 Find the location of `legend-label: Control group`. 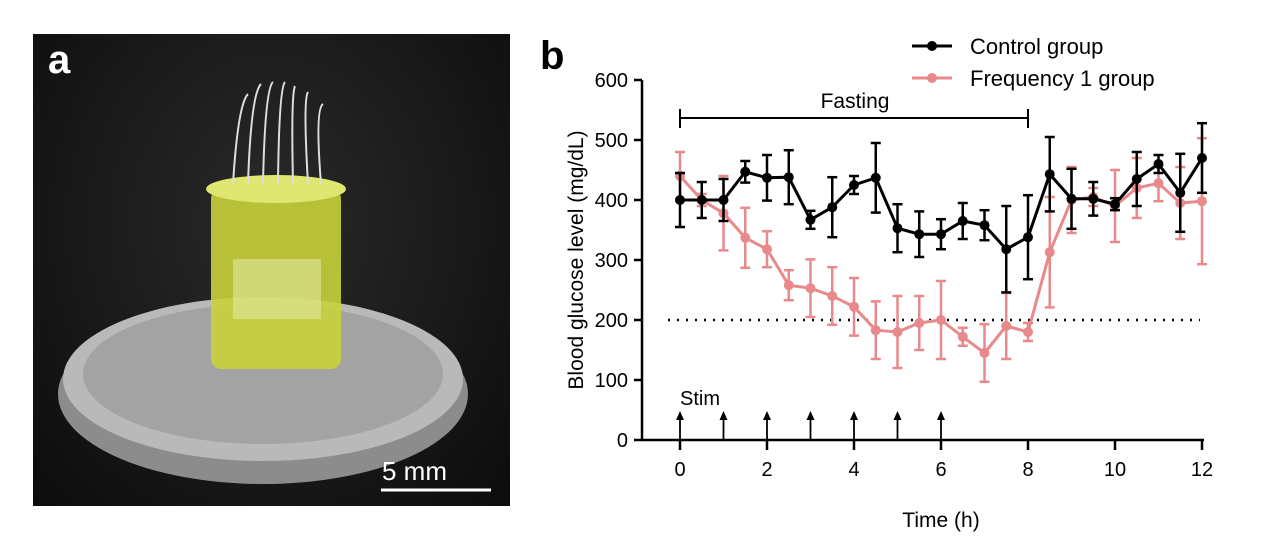

legend-label: Control group is located at coordinates (1036, 46).